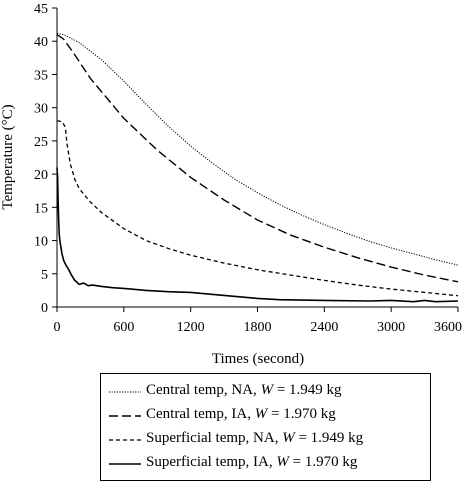 The height and width of the screenshot is (491, 474). Describe the element at coordinates (258, 359) in the screenshot. I see `x-axis-title: Times (second)` at that location.